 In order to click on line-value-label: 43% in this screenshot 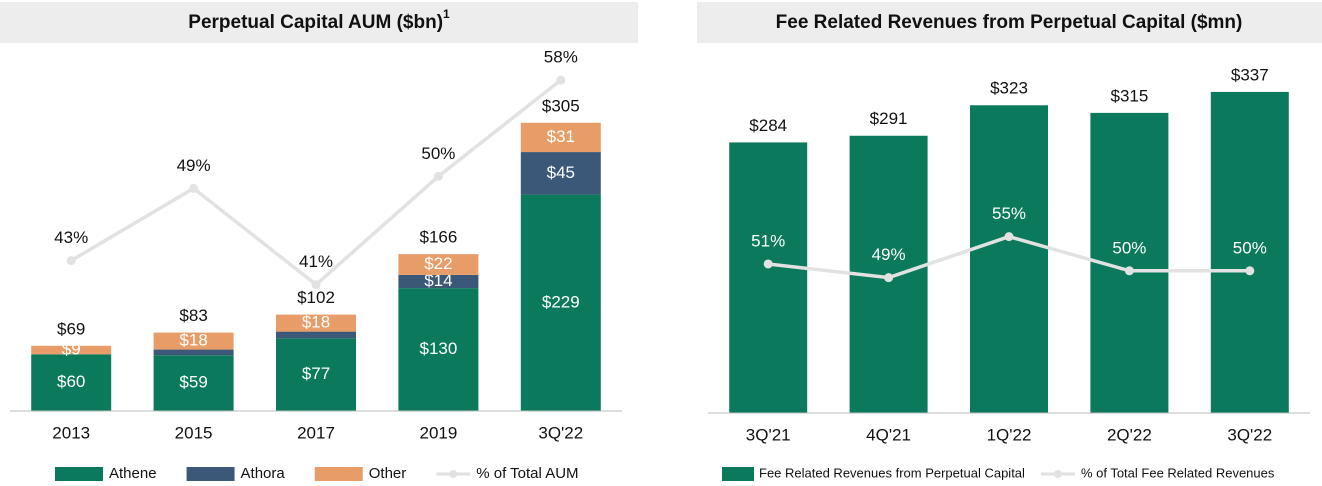, I will do `click(71, 237)`.